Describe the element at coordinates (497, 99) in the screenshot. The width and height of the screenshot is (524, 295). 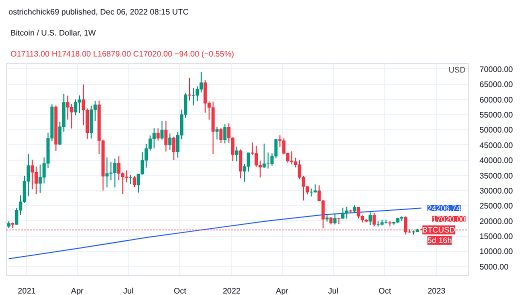
I see `y-tick-label: 60000.00` at that location.